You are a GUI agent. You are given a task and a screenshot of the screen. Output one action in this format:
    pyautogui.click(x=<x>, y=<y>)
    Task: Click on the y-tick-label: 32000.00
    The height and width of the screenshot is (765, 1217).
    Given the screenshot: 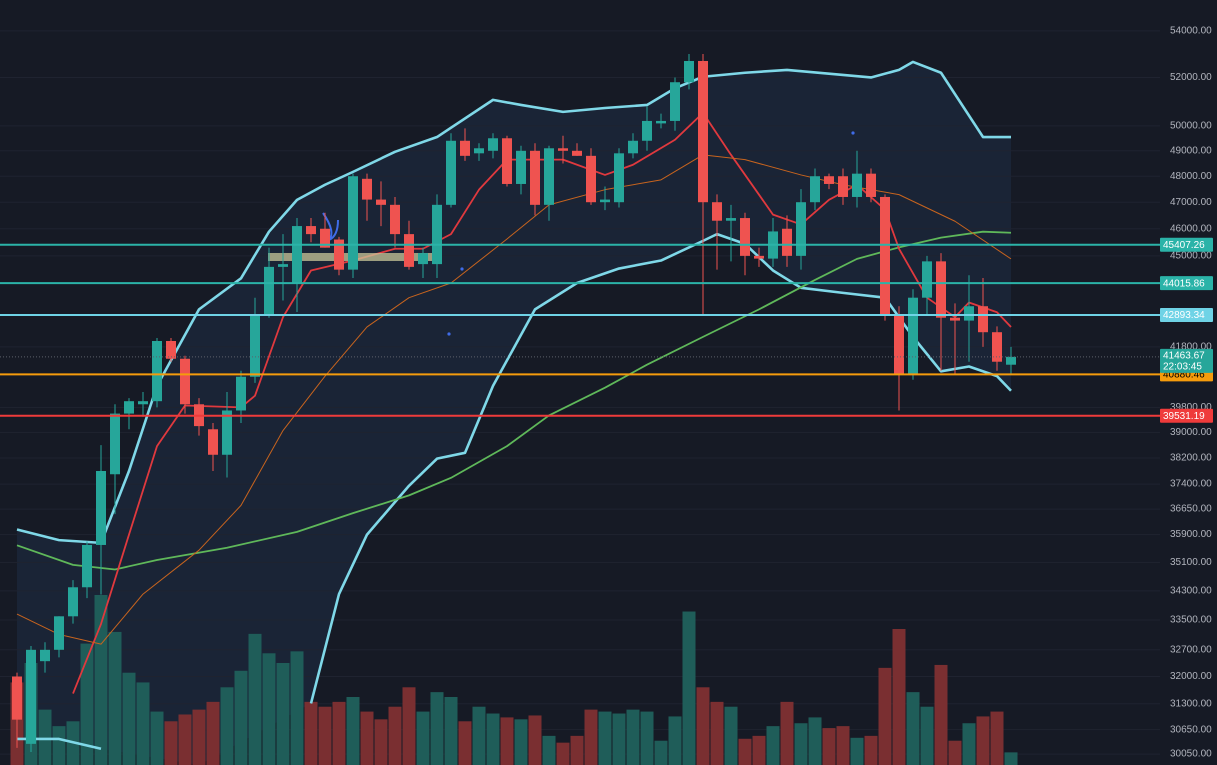 What is the action you would take?
    pyautogui.click(x=1191, y=676)
    